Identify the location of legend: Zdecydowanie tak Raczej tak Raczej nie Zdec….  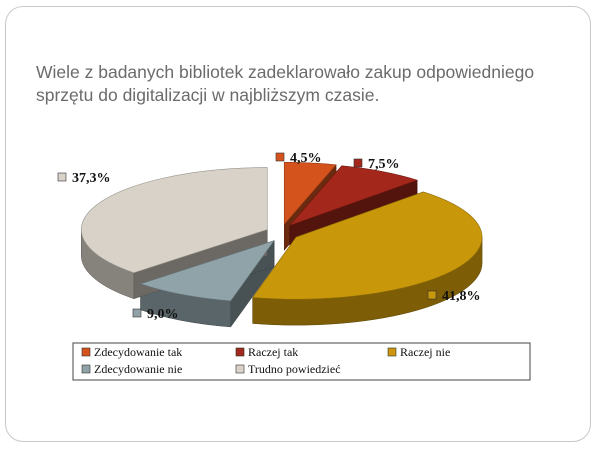
(265, 360).